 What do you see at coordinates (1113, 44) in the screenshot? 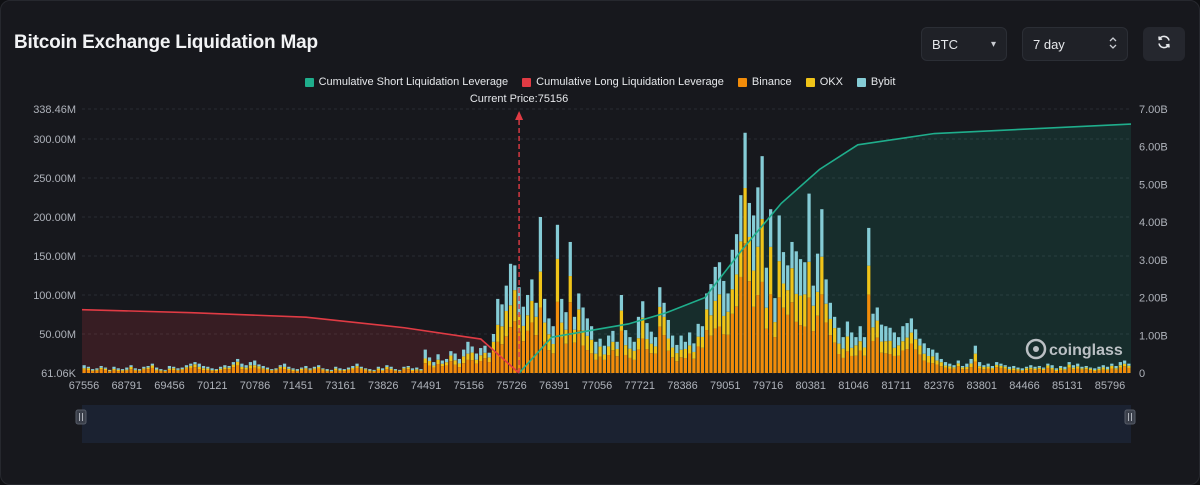
I see `updown-icon` at bounding box center [1113, 44].